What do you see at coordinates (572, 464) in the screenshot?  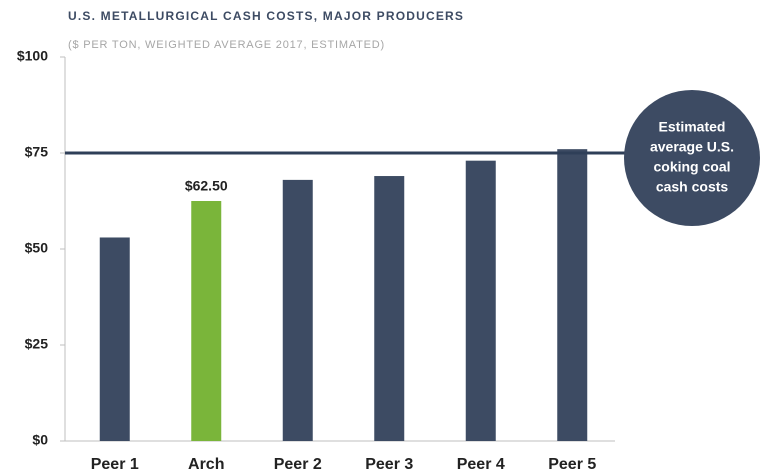 I see `x-tick-label: Peer 5` at bounding box center [572, 464].